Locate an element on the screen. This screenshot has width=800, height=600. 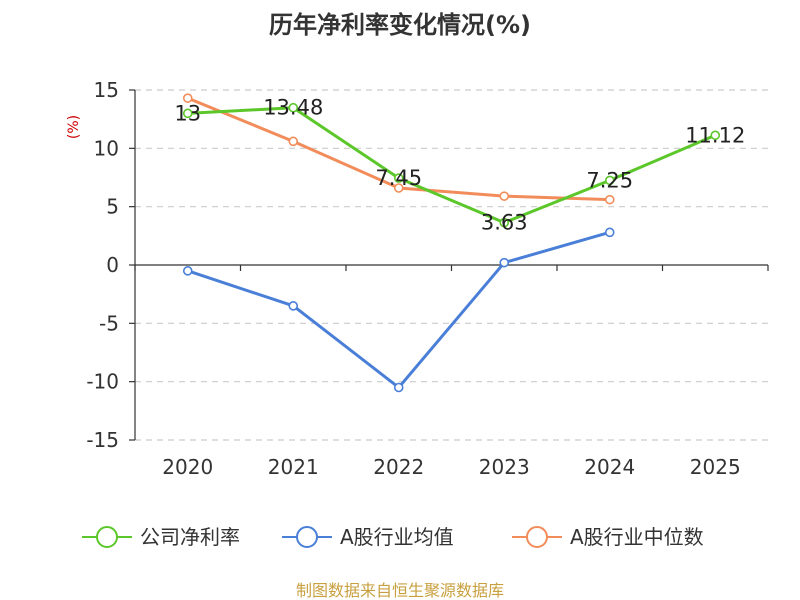
legend-label: A股行业中位数 is located at coordinates (637, 537).